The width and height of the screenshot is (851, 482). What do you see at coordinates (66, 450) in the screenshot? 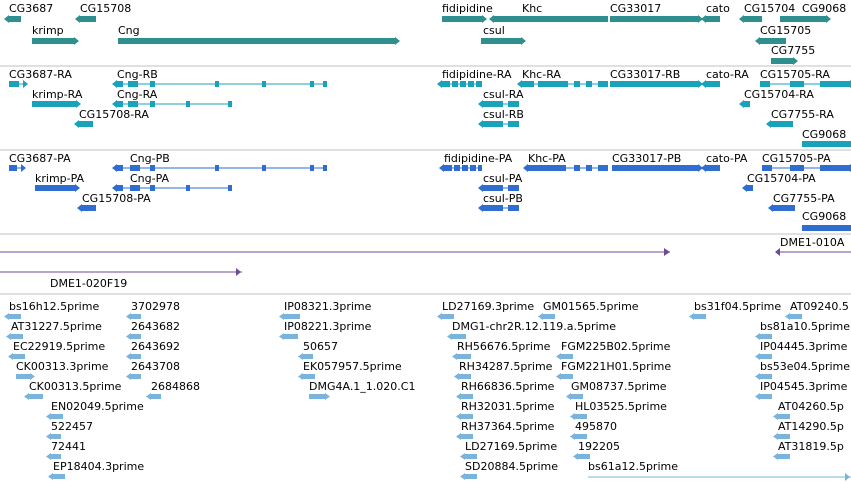
I see `feature-72441: 72441` at bounding box center [66, 450].